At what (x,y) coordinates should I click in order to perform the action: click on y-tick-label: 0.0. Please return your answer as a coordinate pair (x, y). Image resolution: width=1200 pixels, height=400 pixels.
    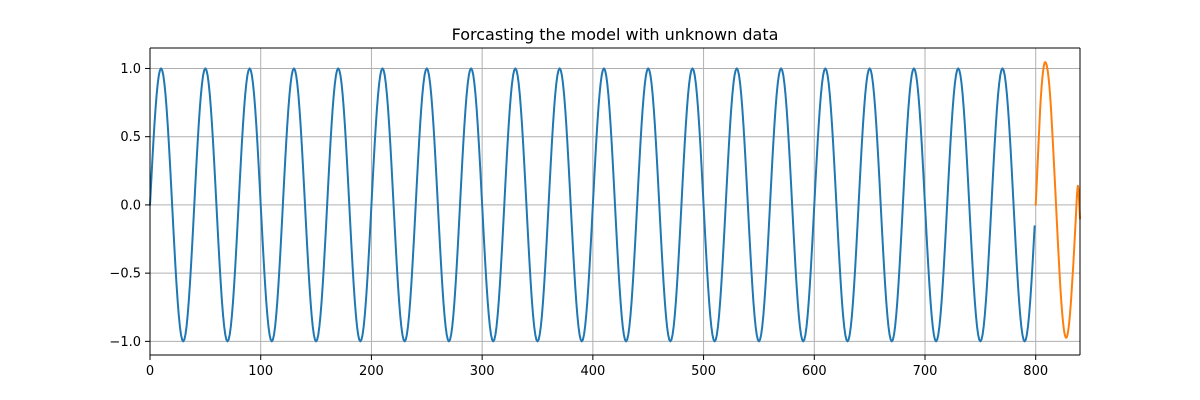
    Looking at the image, I should click on (130, 205).